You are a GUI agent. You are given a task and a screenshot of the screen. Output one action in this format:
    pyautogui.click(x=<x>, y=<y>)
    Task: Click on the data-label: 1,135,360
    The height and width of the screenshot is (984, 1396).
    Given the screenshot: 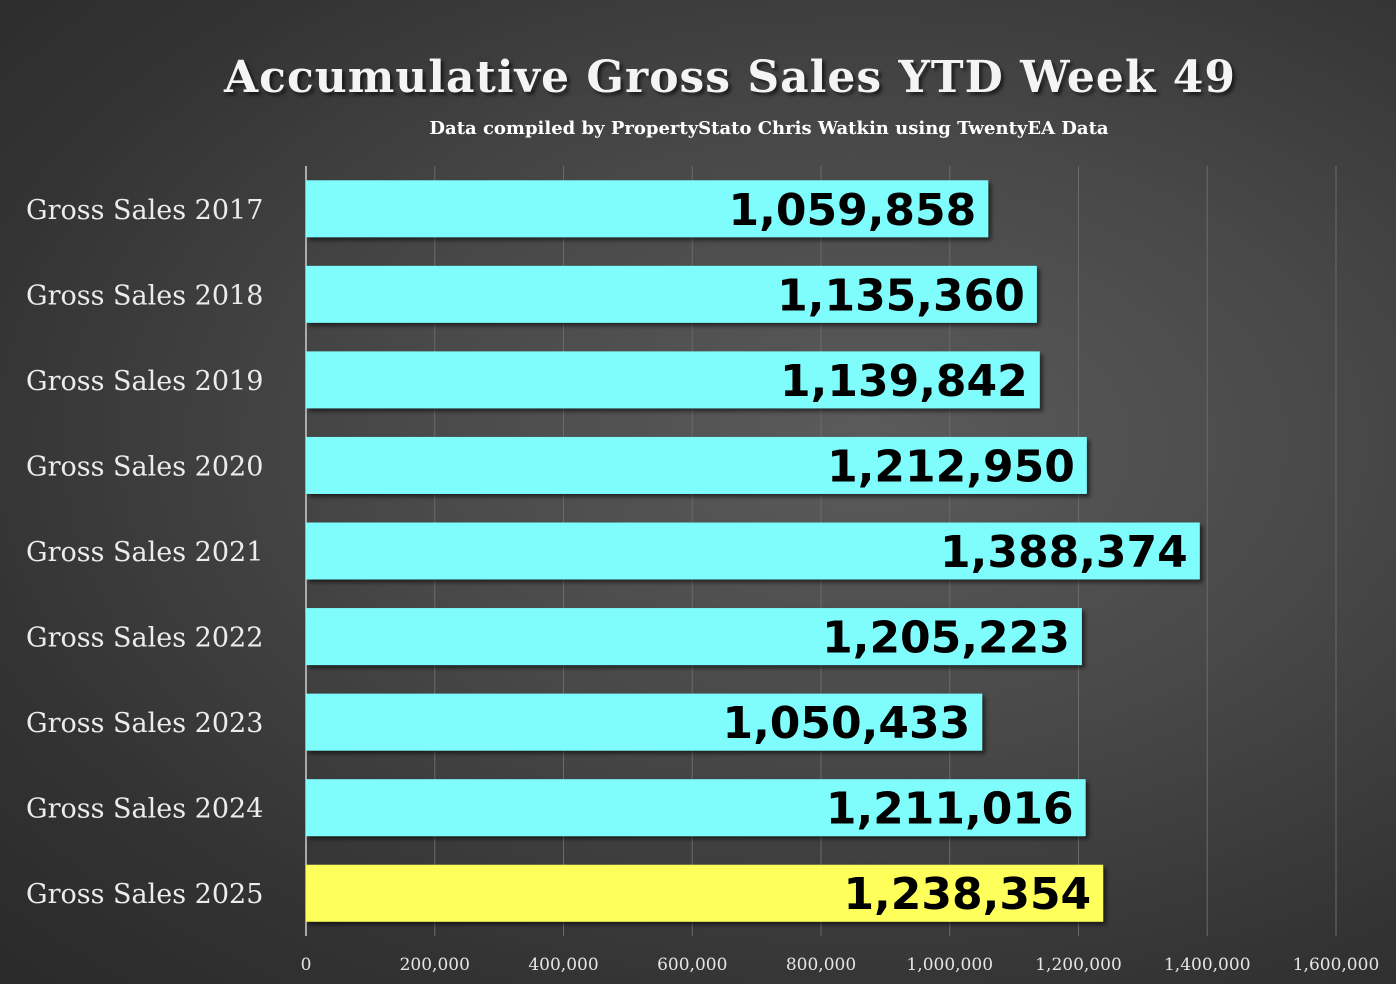 What is the action you would take?
    pyautogui.click(x=901, y=295)
    